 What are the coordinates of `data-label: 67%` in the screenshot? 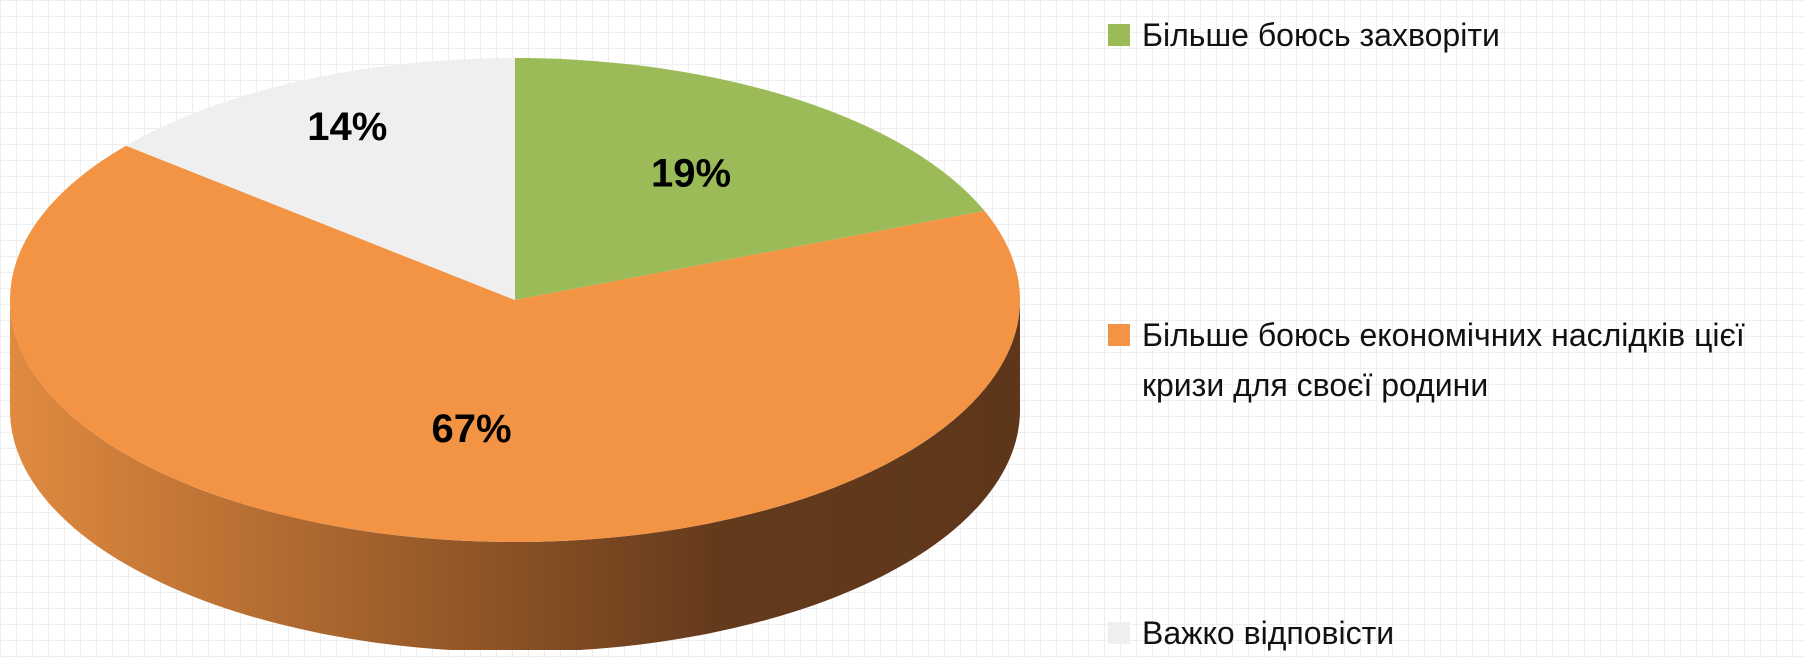 It's located at (472, 429).